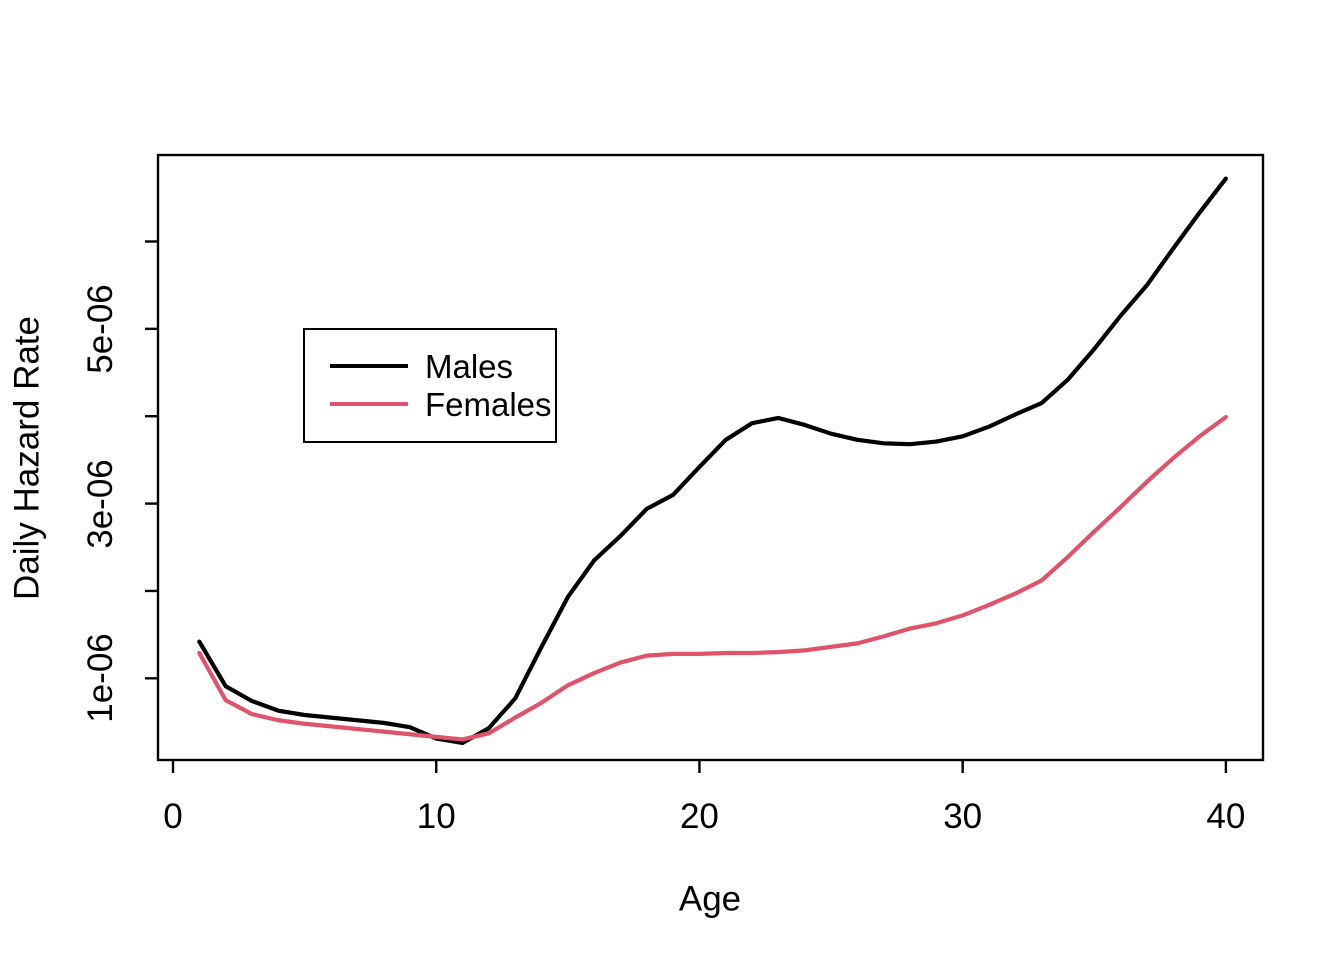 The image size is (1344, 960). Describe the element at coordinates (369, 404) in the screenshot. I see `legend-line-swatch-females` at that location.